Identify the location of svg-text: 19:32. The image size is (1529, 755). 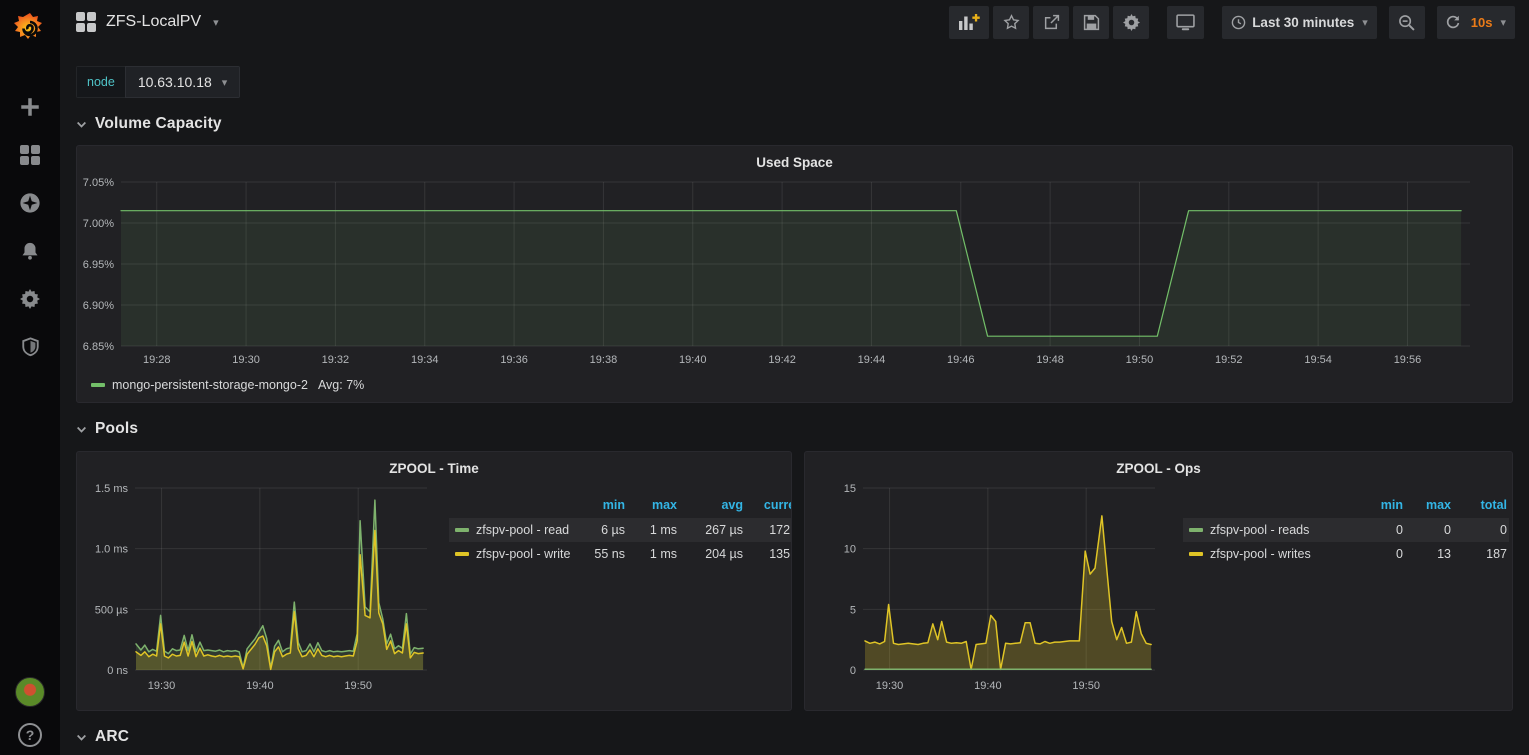
(336, 360).